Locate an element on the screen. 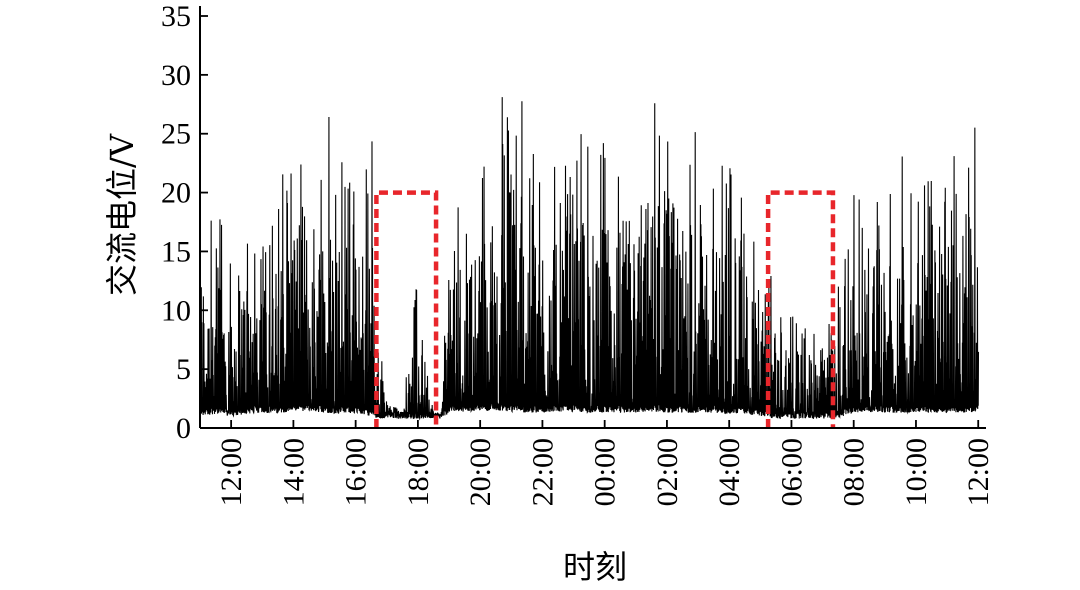 This screenshot has height=590, width=1080. y-tick-label: 20 is located at coordinates (176, 193).